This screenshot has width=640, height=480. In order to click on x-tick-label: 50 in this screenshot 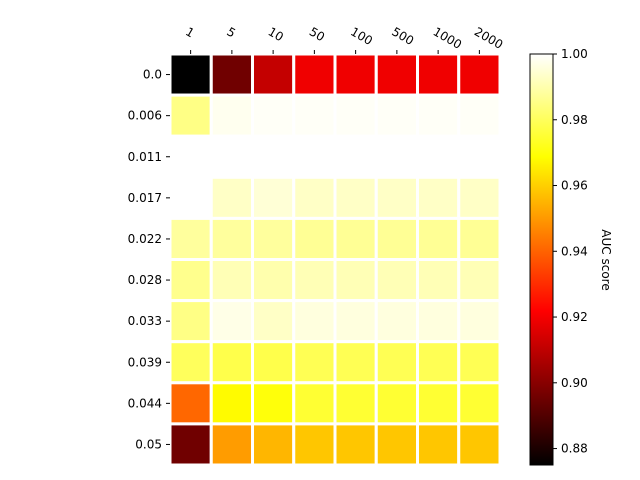, I will do `click(317, 34)`.